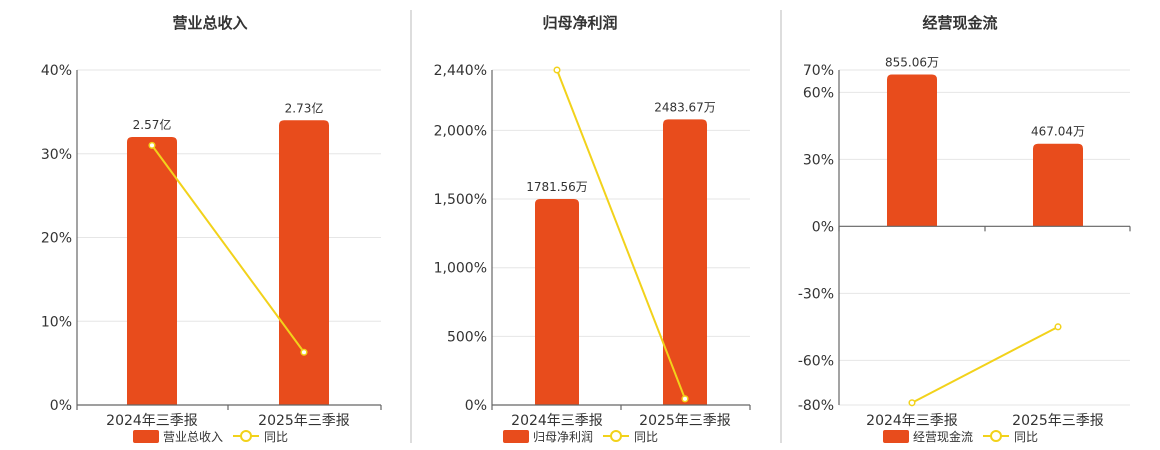 Image resolution: width=1160 pixels, height=450 pixels. Describe the element at coordinates (818, 93) in the screenshot. I see `y-tick-label: 60%` at that location.